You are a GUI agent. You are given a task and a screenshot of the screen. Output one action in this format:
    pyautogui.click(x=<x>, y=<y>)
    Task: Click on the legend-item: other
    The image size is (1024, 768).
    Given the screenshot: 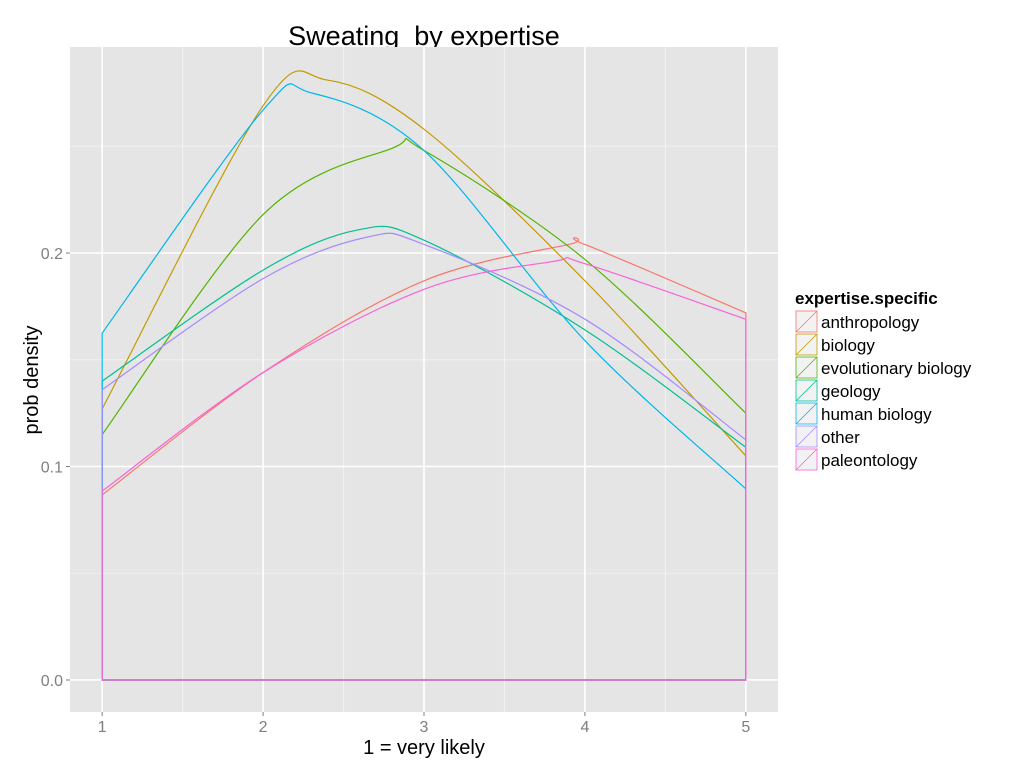 What is the action you would take?
    pyautogui.click(x=827, y=436)
    